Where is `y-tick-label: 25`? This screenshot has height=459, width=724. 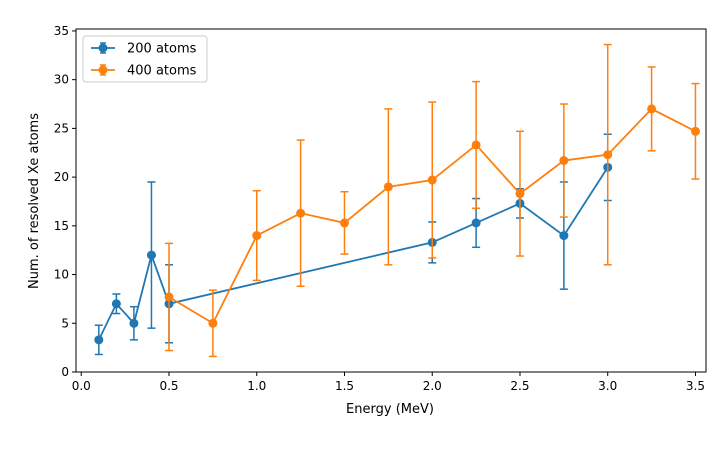 y-tick-label: 25 is located at coordinates (61, 128).